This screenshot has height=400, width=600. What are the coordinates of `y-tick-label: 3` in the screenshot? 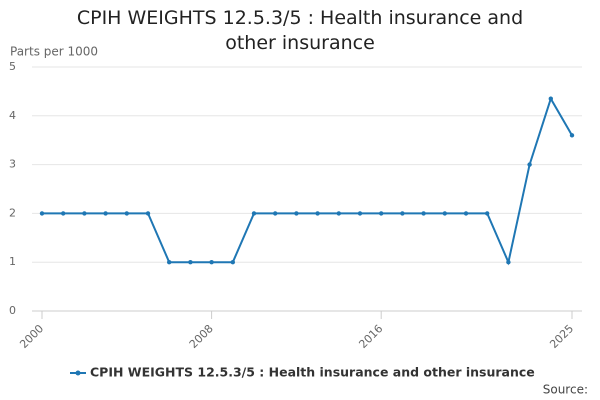 It's located at (12, 164).